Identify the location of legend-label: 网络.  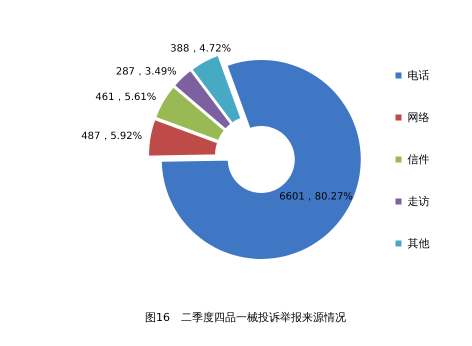
(419, 117).